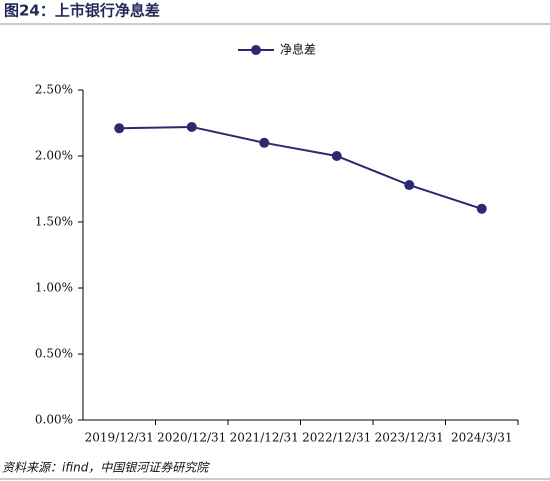 This screenshot has height=481, width=550. What do you see at coordinates (256, 50) in the screenshot?
I see `legend-marker` at bounding box center [256, 50].